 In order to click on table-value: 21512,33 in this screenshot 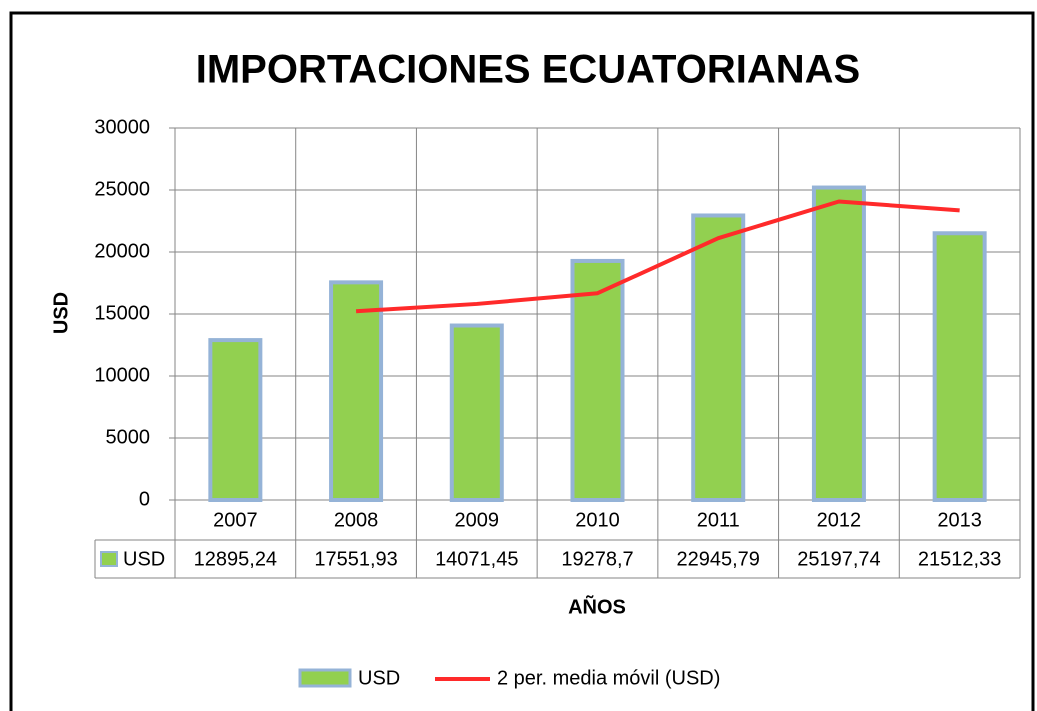, I will do `click(959, 559)`.